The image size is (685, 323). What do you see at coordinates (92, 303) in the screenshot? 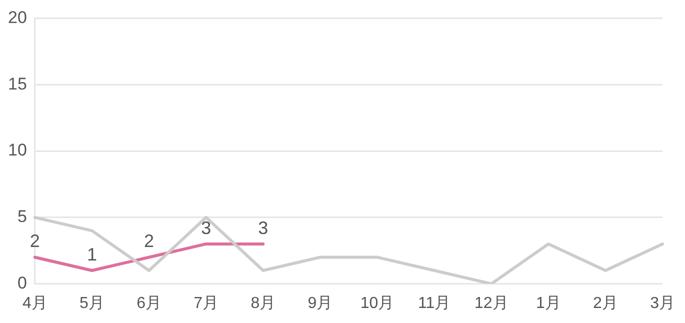
I see `x-tick-label: 5月` at bounding box center [92, 303].